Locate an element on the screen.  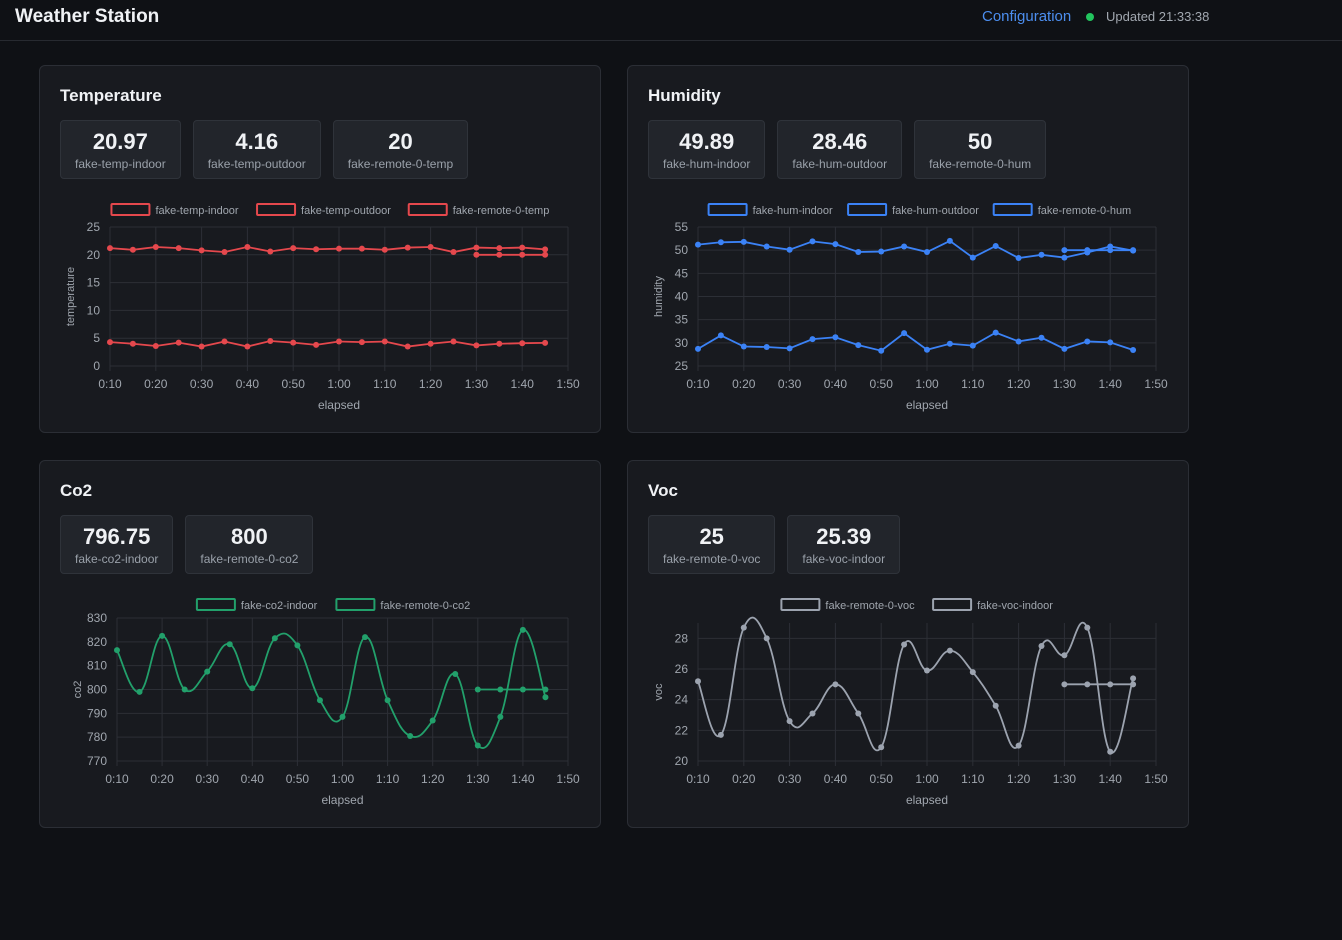
stat-value: 25.39 is located at coordinates (844, 536).